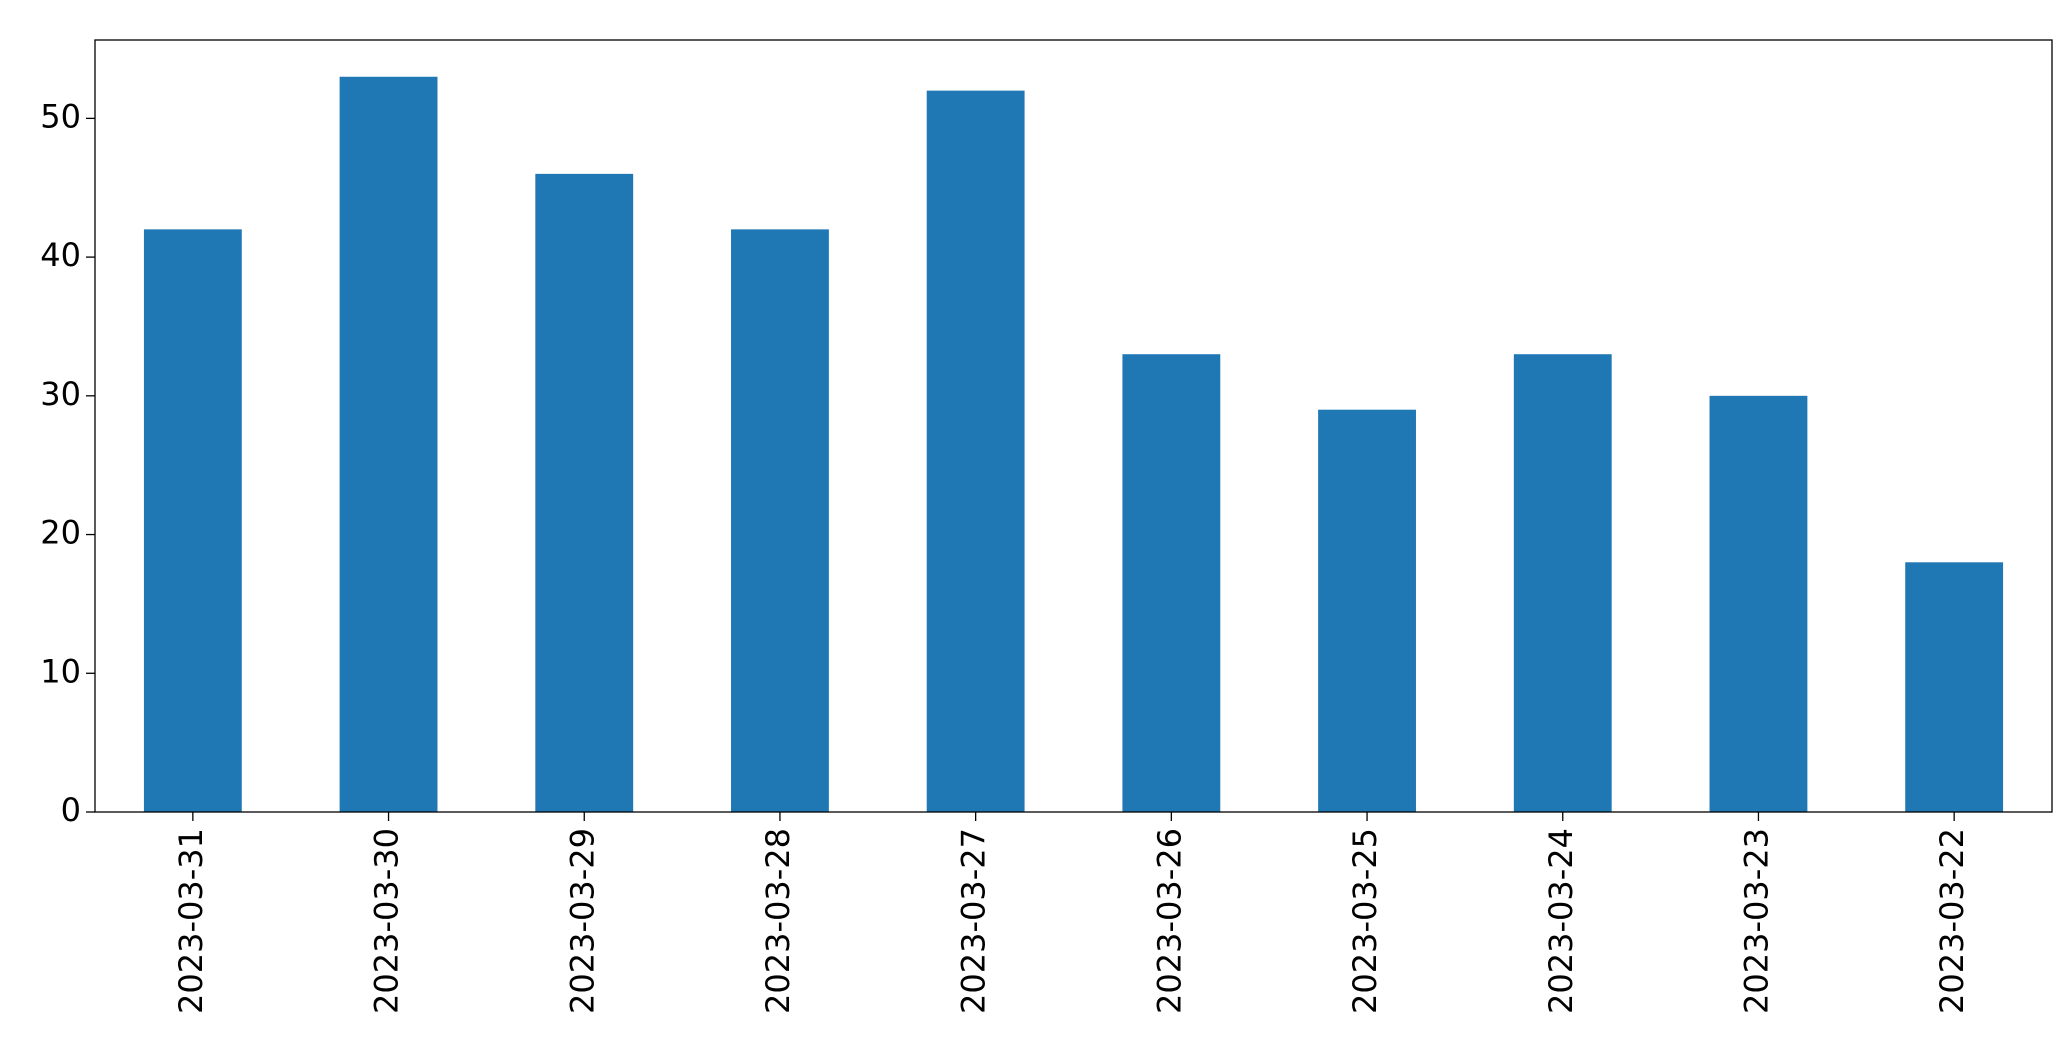 Image resolution: width=2071 pixels, height=1061 pixels. What do you see at coordinates (1365, 921) in the screenshot?
I see `x-tick-label: 2023-03-25` at bounding box center [1365, 921].